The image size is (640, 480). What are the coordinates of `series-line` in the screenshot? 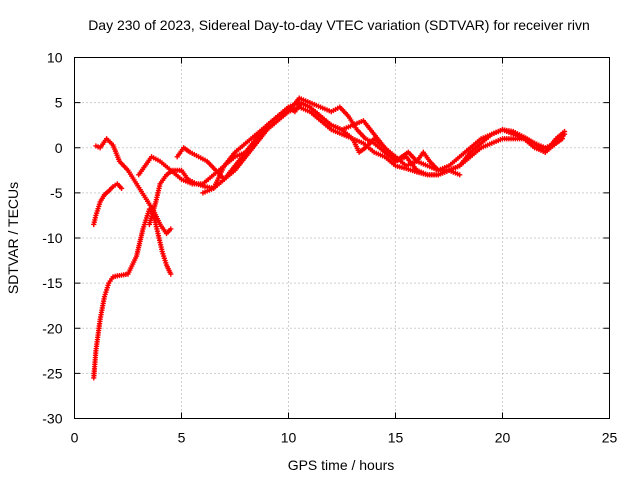 It's located at (351, 143).